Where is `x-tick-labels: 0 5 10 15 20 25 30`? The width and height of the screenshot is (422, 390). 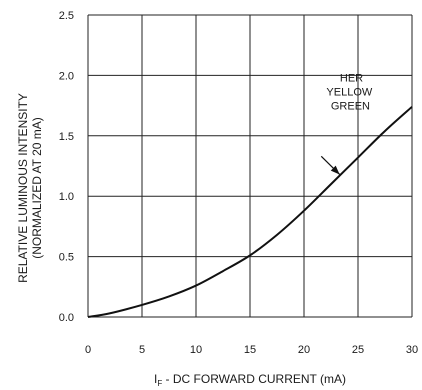
x-tick-labels: 0 5 10 15 20 25 30 is located at coordinates (251, 350).